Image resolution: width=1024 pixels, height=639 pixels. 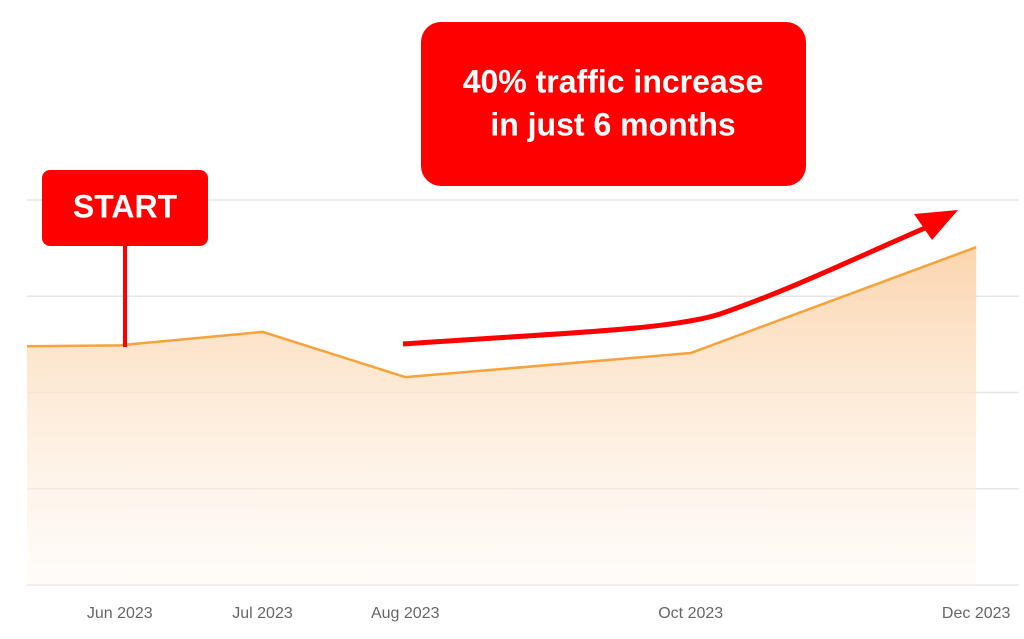 I want to click on trend-arrow, so click(x=664, y=286).